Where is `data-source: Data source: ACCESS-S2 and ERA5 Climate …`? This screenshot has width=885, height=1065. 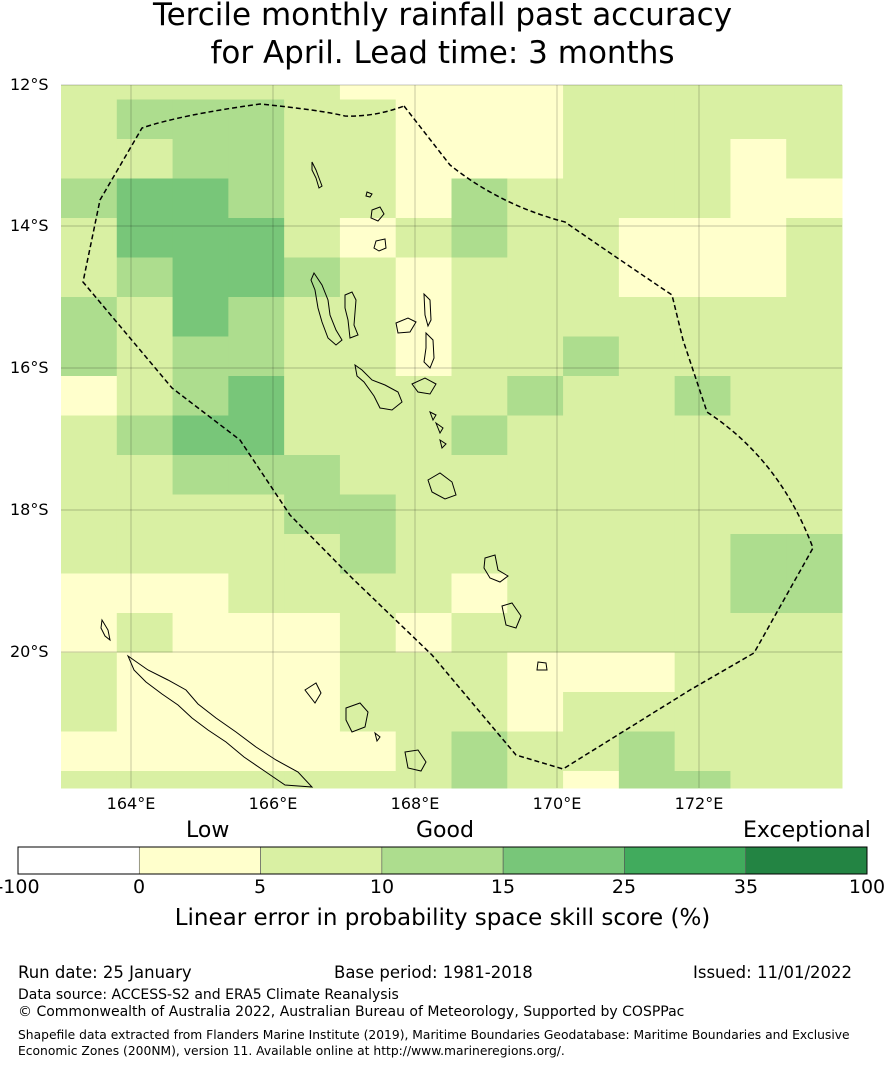 data-source: Data source: ACCESS-S2 and ERA5 Climate … is located at coordinates (208, 995).